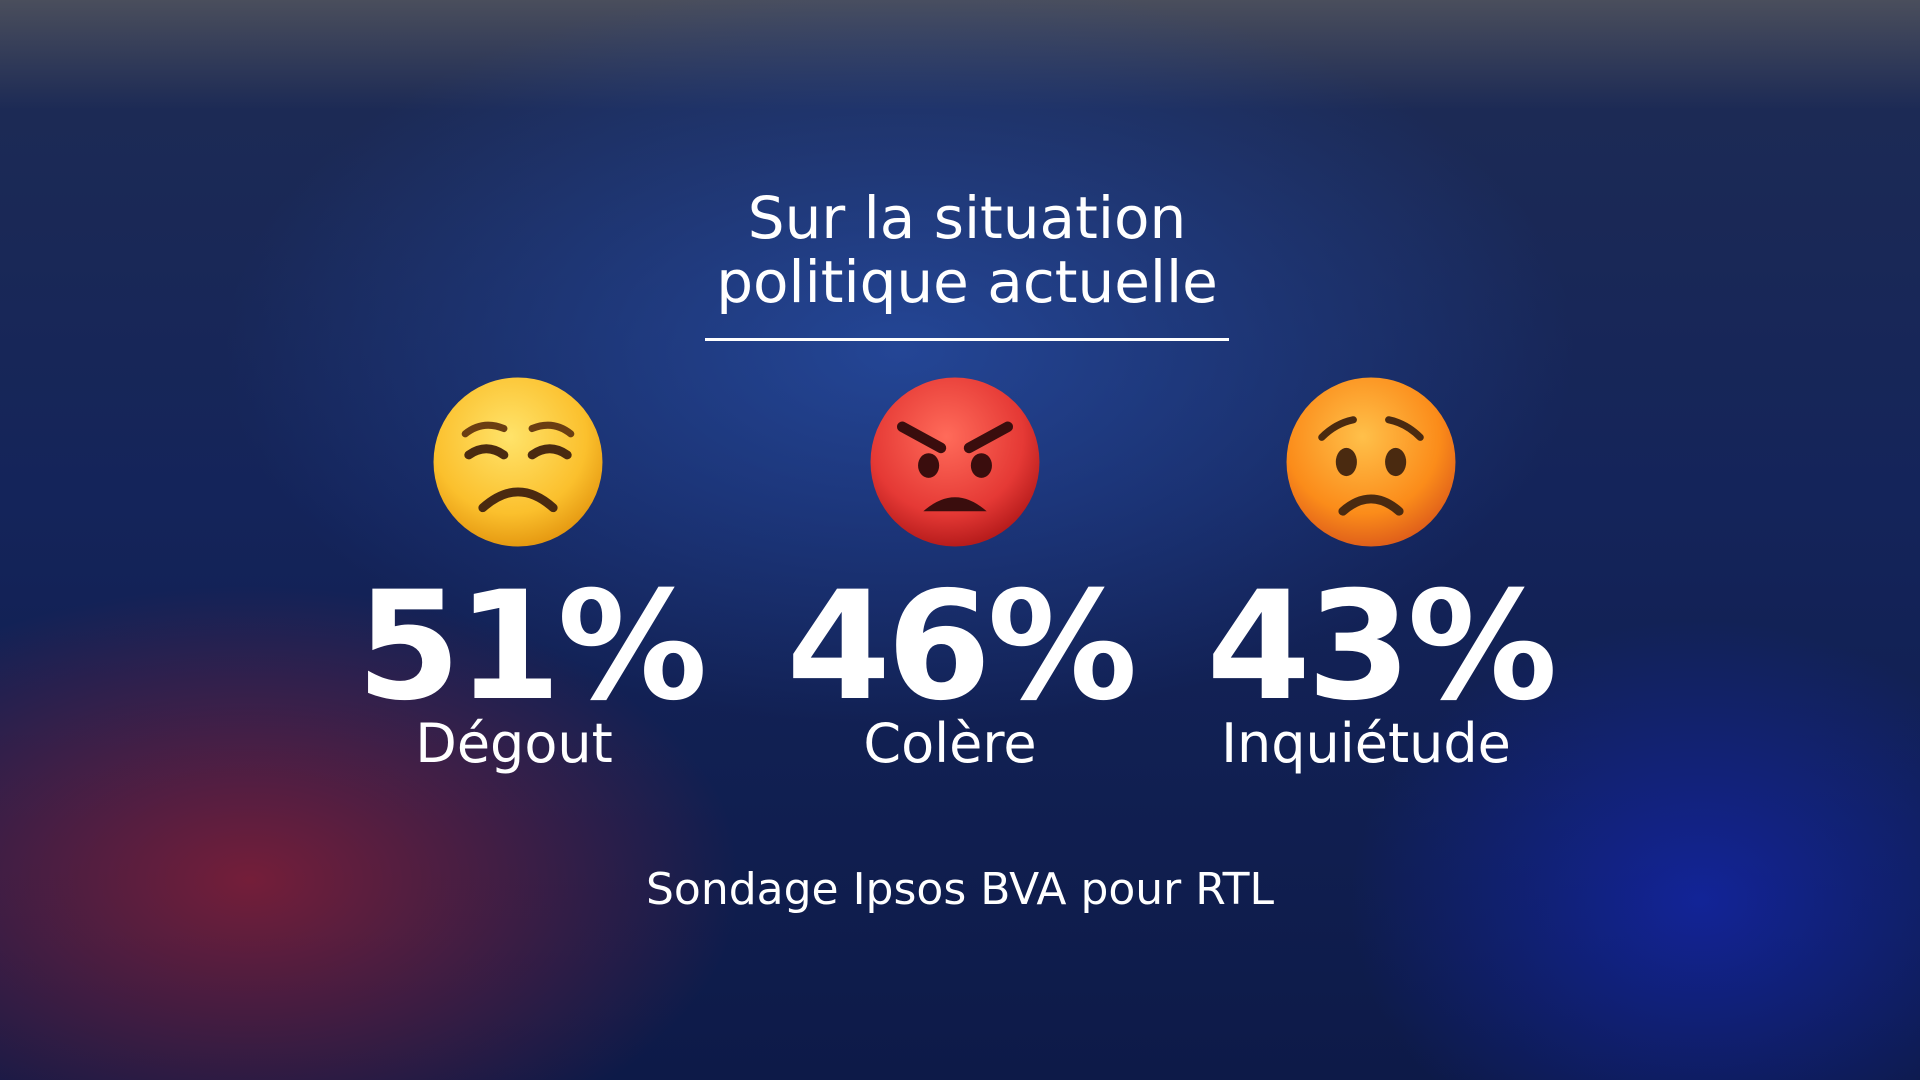 The height and width of the screenshot is (1080, 1920). What do you see at coordinates (967, 339) in the screenshot?
I see `divider` at bounding box center [967, 339].